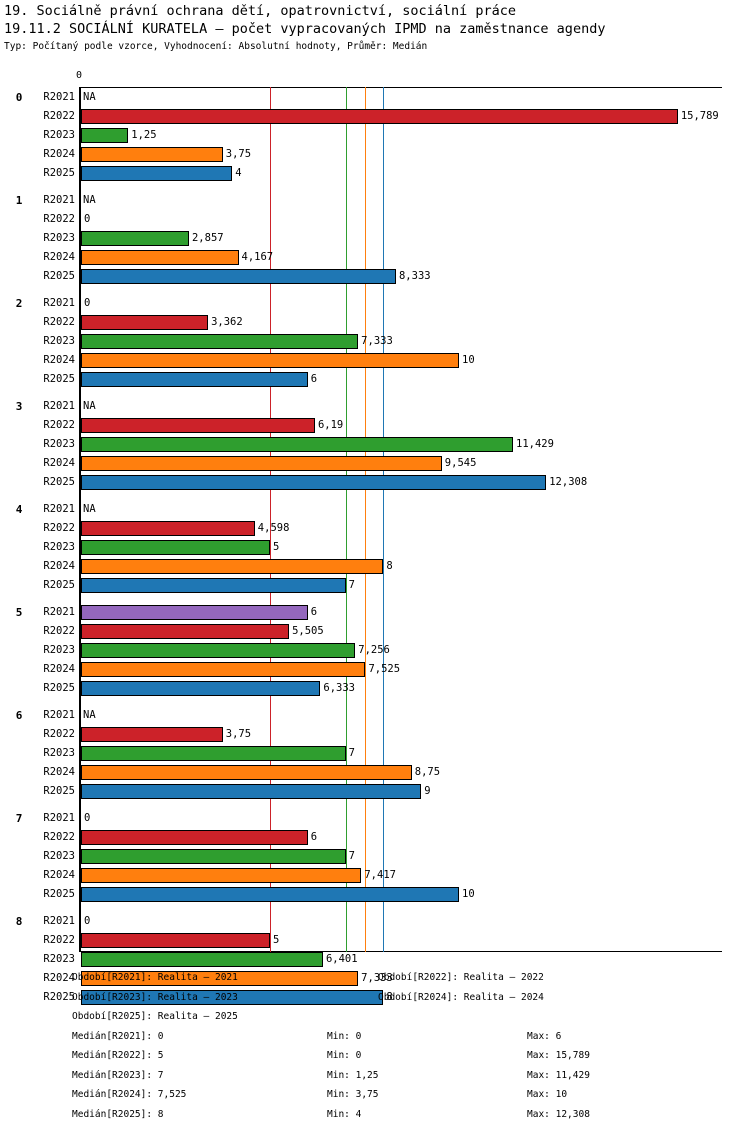 Image resolution: width=750 pixels, height=1136 pixels. What do you see at coordinates (330, 425) in the screenshot?
I see `bar-value-label: 6,19` at bounding box center [330, 425].